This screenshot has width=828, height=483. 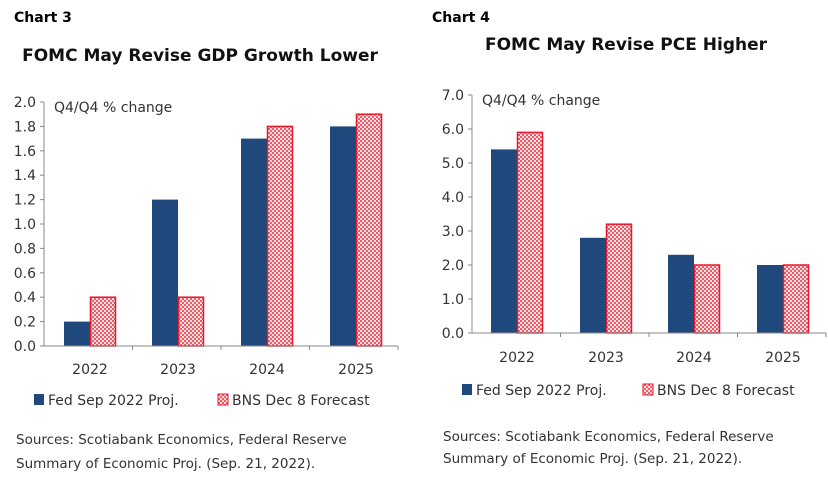 What do you see at coordinates (43, 18) in the screenshot?
I see `chart-label: Chart 3` at bounding box center [43, 18].